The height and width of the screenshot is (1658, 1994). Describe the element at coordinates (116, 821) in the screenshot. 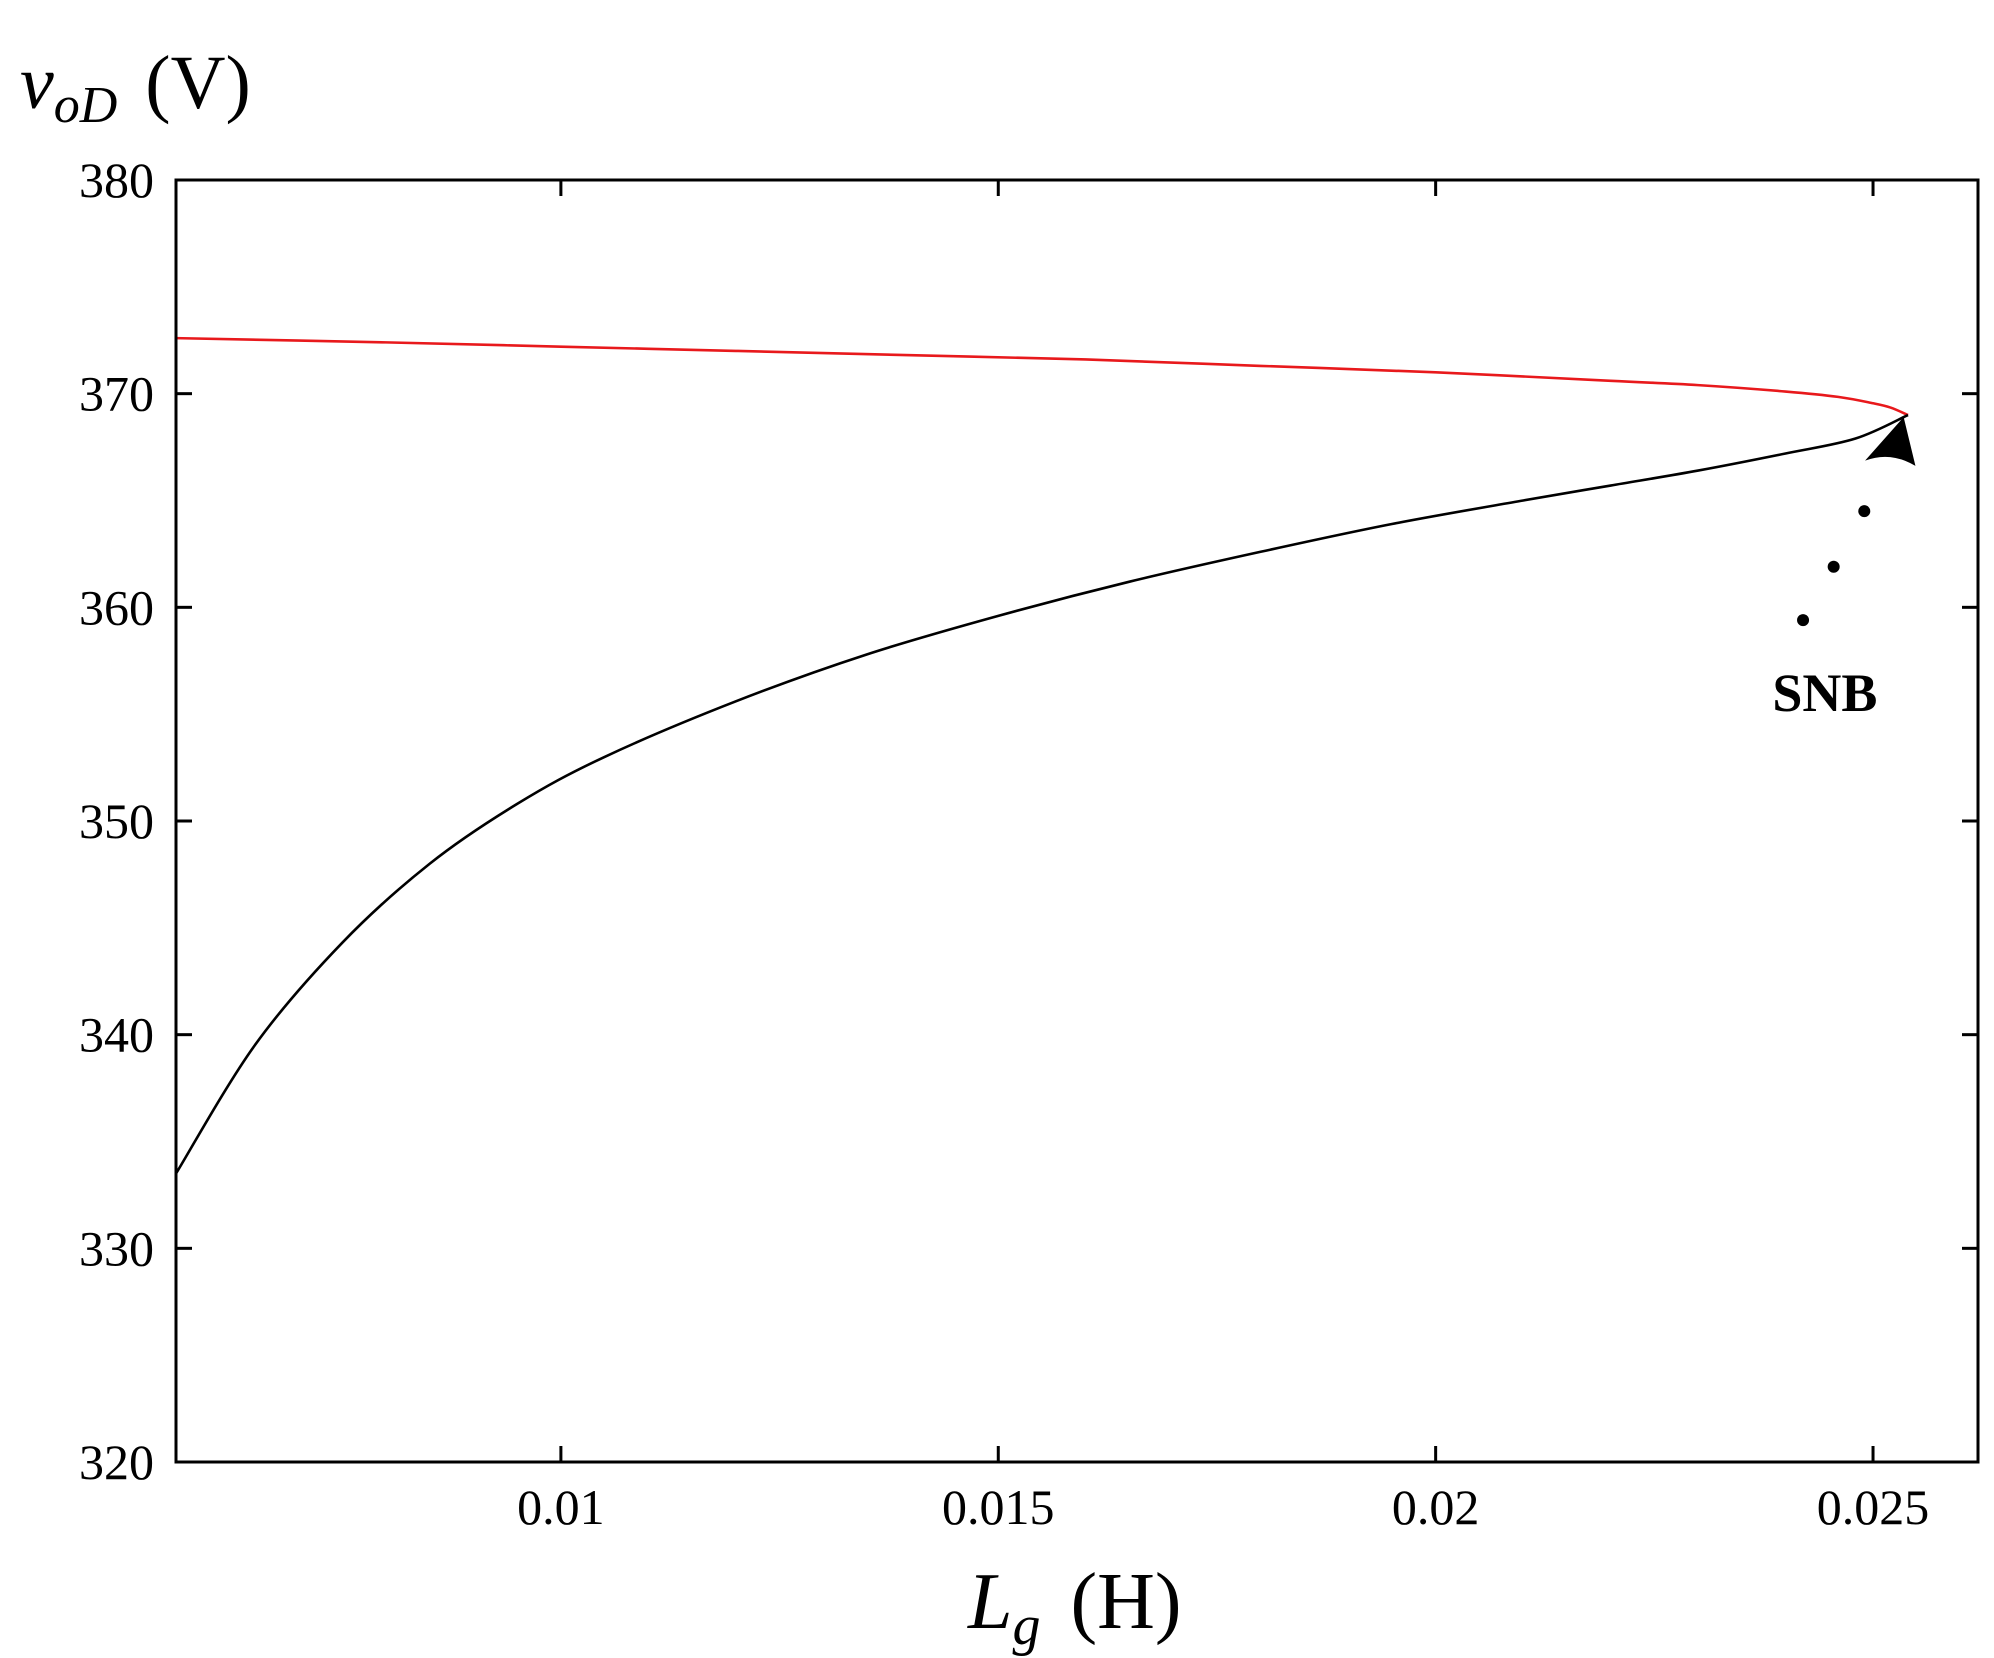

I see `y-tick-label: 350` at that location.